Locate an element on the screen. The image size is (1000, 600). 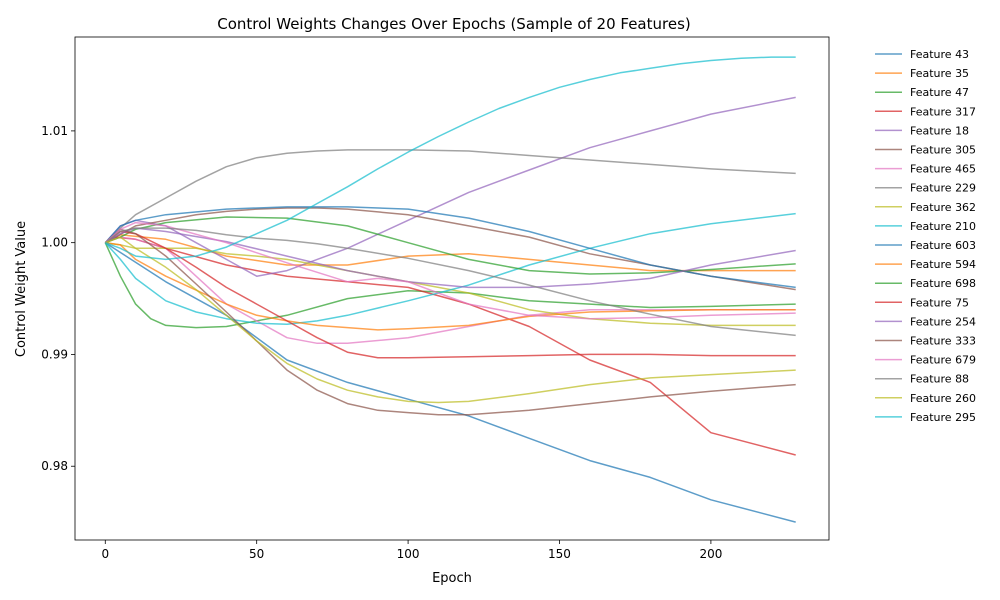
y-axis-label: Control Weight Value is located at coordinates (21, 289).